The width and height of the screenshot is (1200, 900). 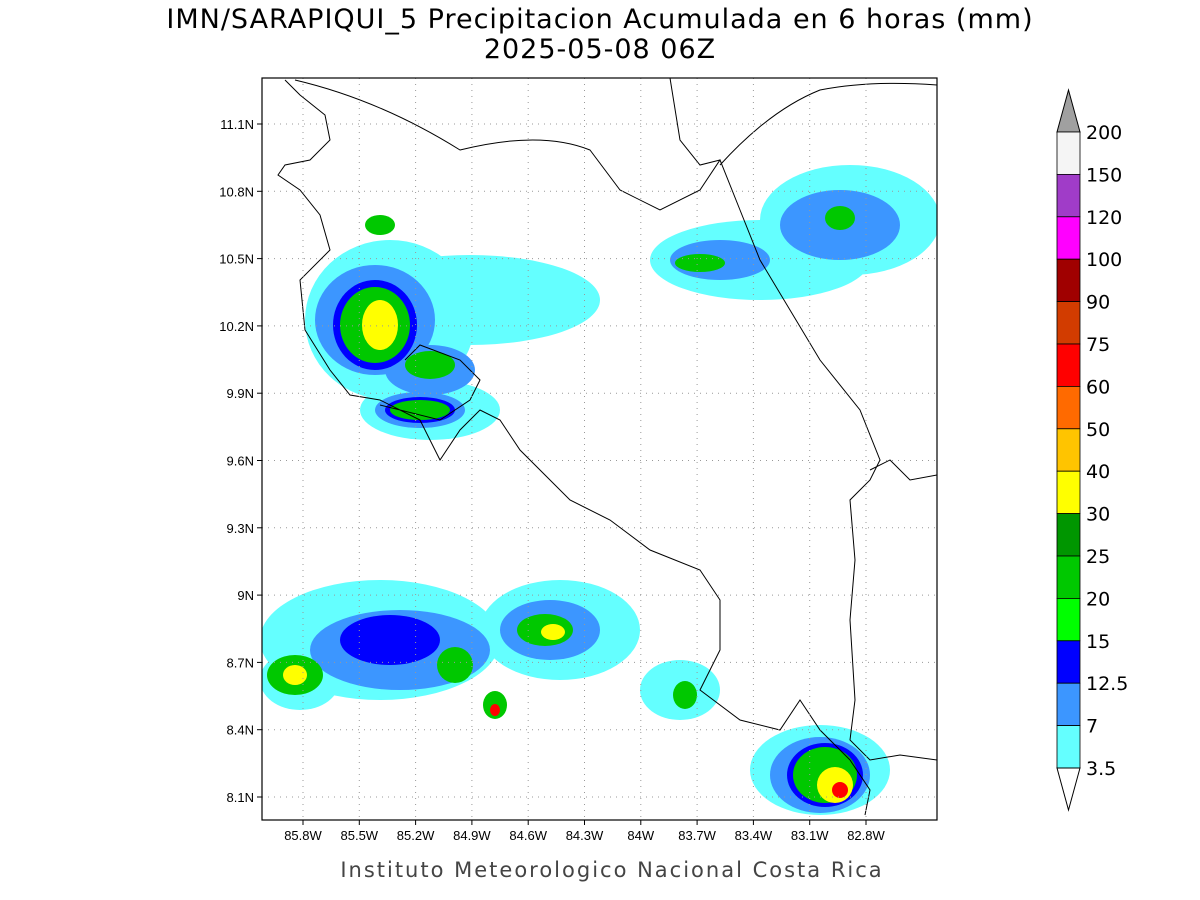 What do you see at coordinates (416, 835) in the screenshot?
I see `lon-label: 85.2W` at bounding box center [416, 835].